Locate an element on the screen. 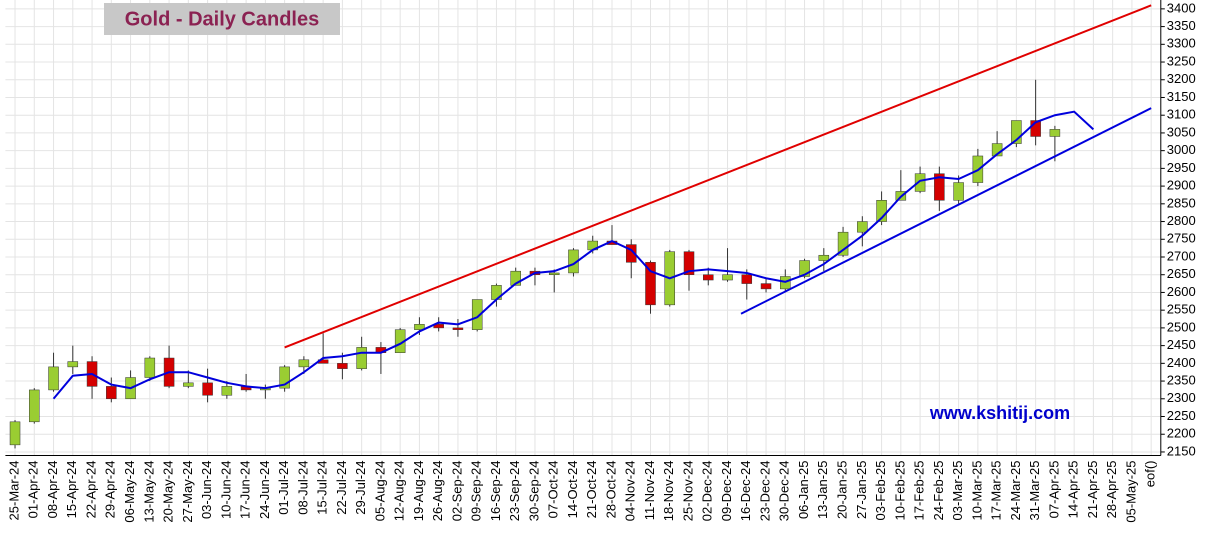 This screenshot has width=1215, height=547. x-tick-label: 07-Oct-24 is located at coordinates (553, 490).